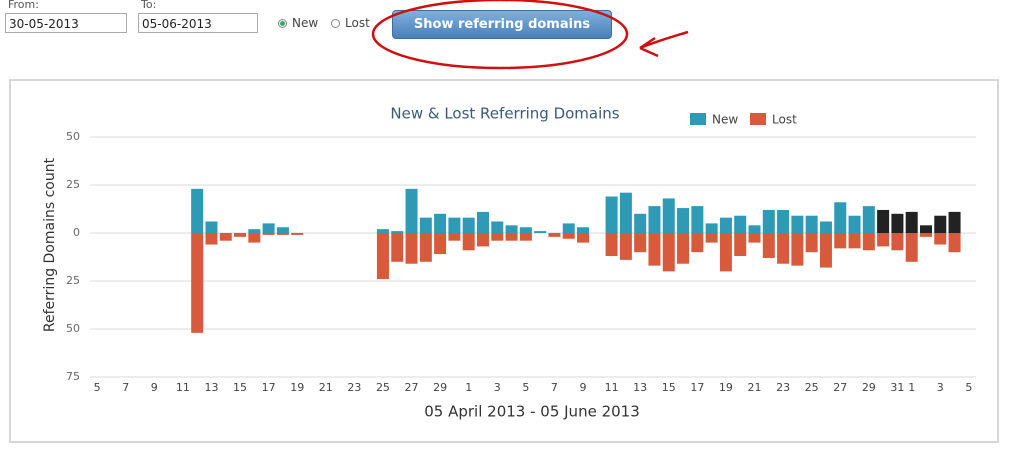  What do you see at coordinates (76, 232) in the screenshot?
I see `y-tick-label: 0` at bounding box center [76, 232].